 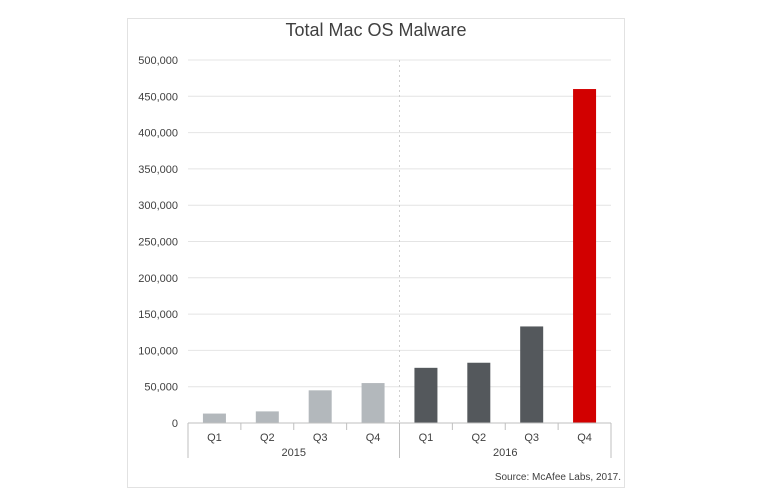 What do you see at coordinates (557, 477) in the screenshot?
I see `source-note: Source: McAfee Labs, 2017.` at bounding box center [557, 477].